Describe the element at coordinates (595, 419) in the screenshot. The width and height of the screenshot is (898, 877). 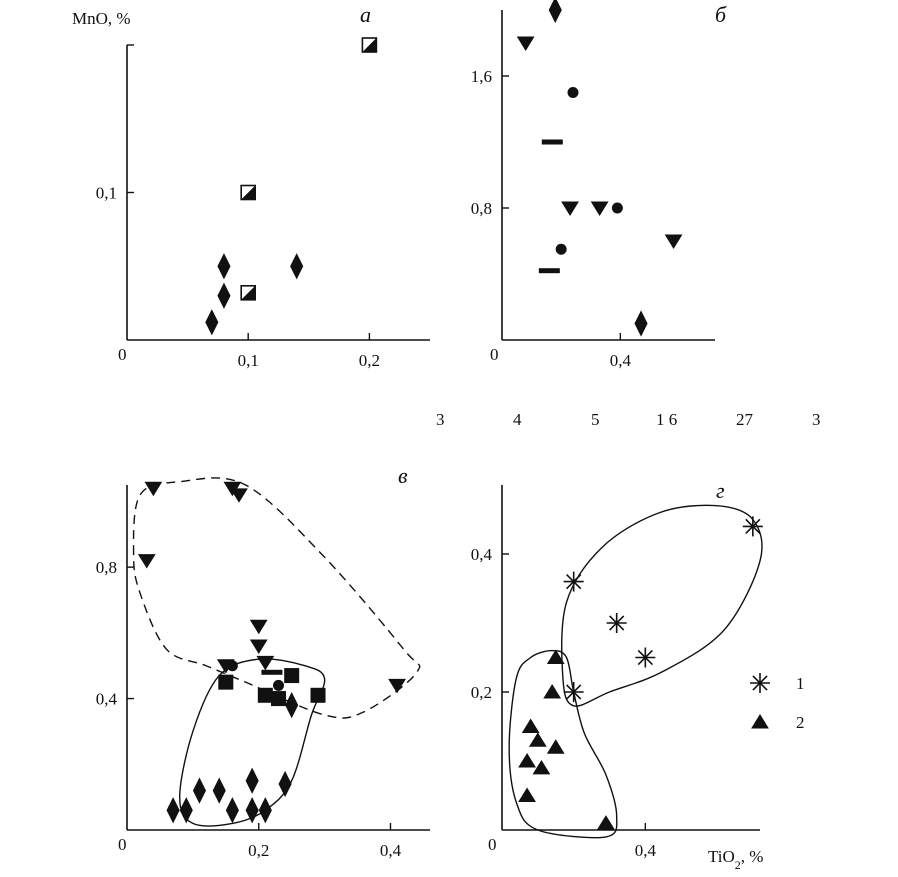
I see `stray-number: 5` at that location.